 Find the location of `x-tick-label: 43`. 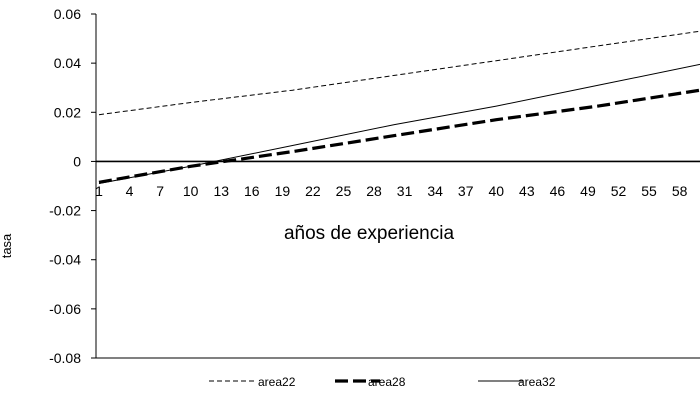

x-tick-label: 43 is located at coordinates (527, 191).